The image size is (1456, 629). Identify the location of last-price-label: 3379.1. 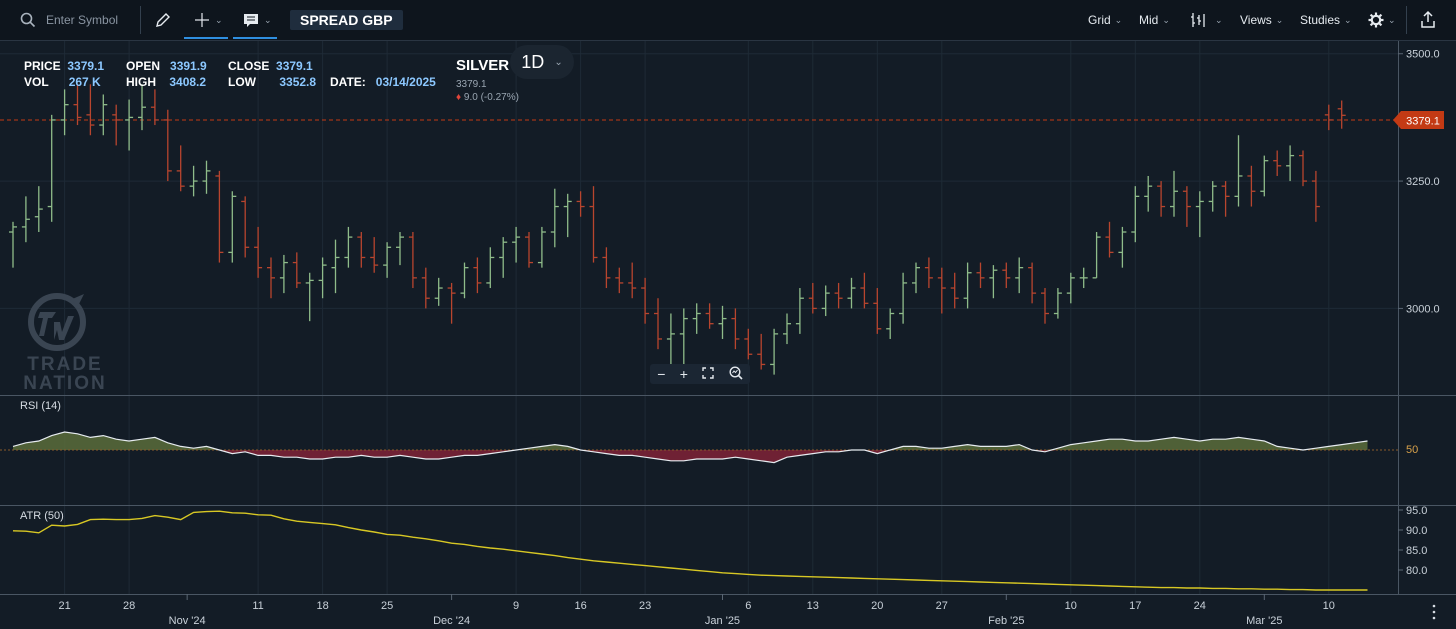
(1423, 122).